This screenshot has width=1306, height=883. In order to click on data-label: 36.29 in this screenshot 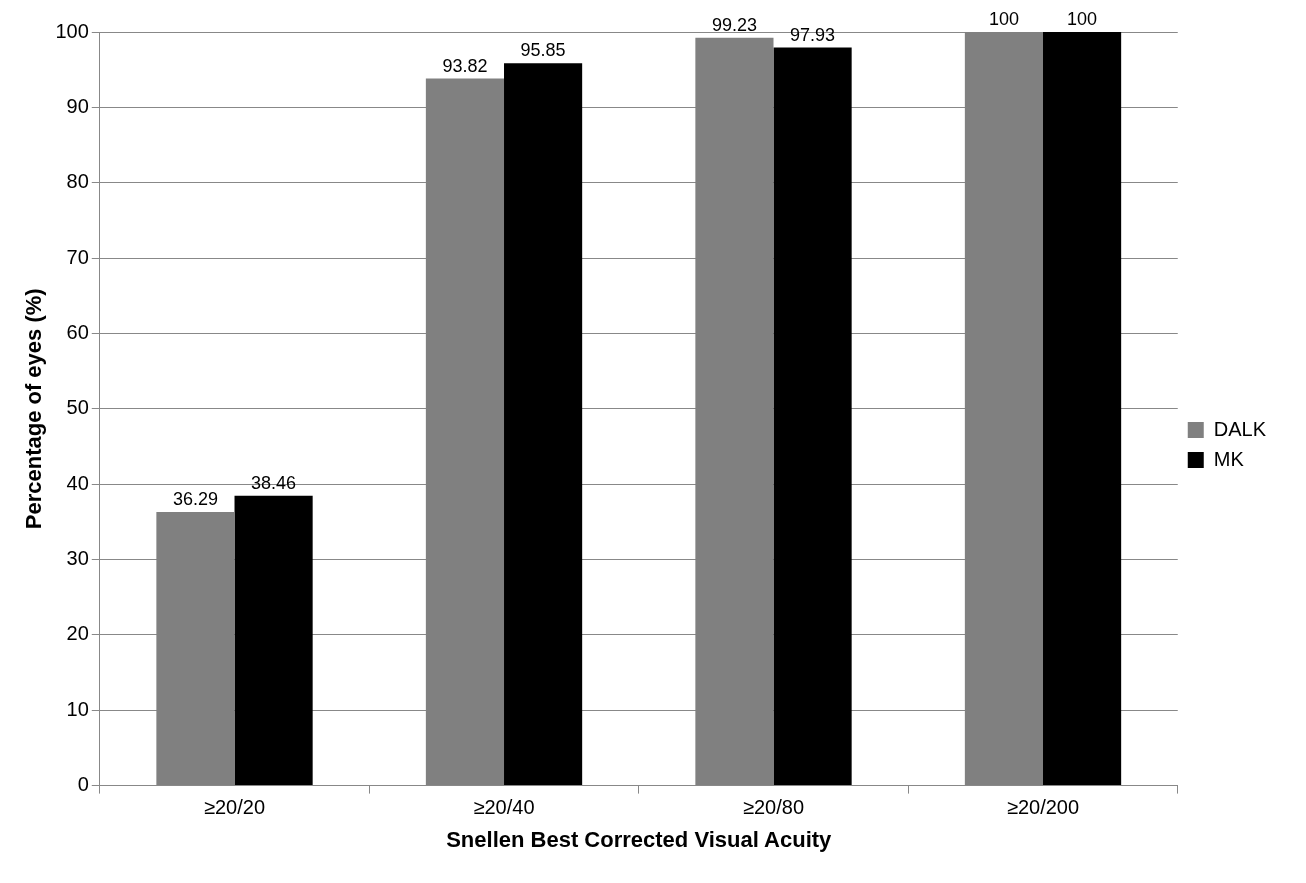, I will do `click(195, 499)`.